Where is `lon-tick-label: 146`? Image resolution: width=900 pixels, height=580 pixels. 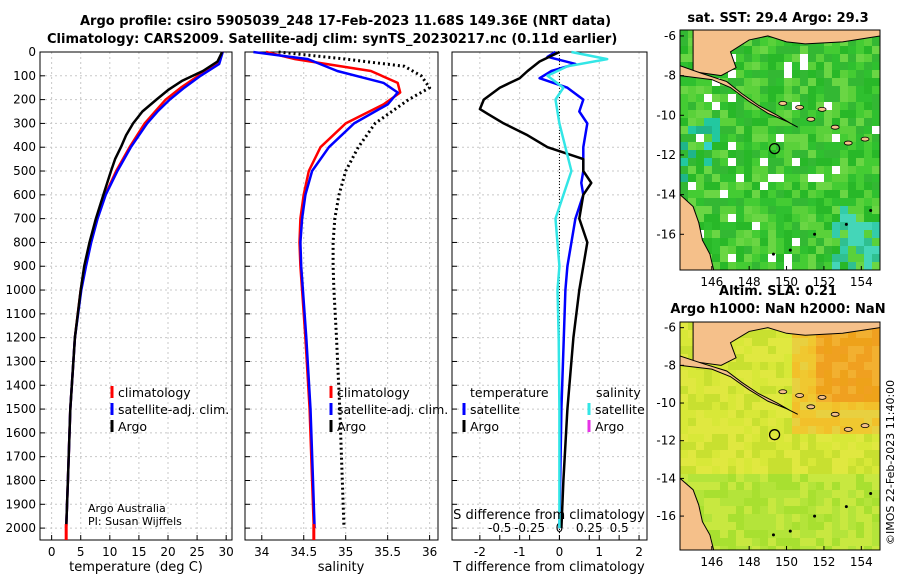 lon-tick-label: 146 is located at coordinates (711, 282).